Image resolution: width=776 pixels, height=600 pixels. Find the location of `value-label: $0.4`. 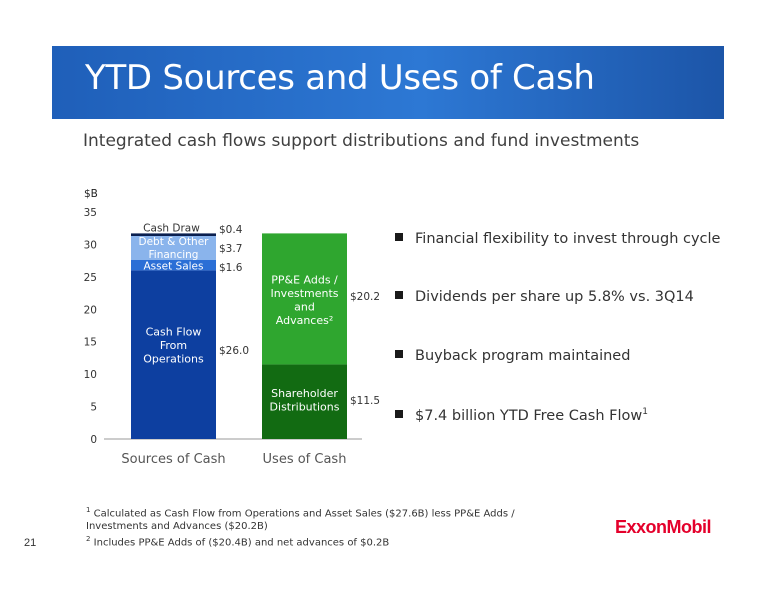

value-label: $0.4 is located at coordinates (231, 230).